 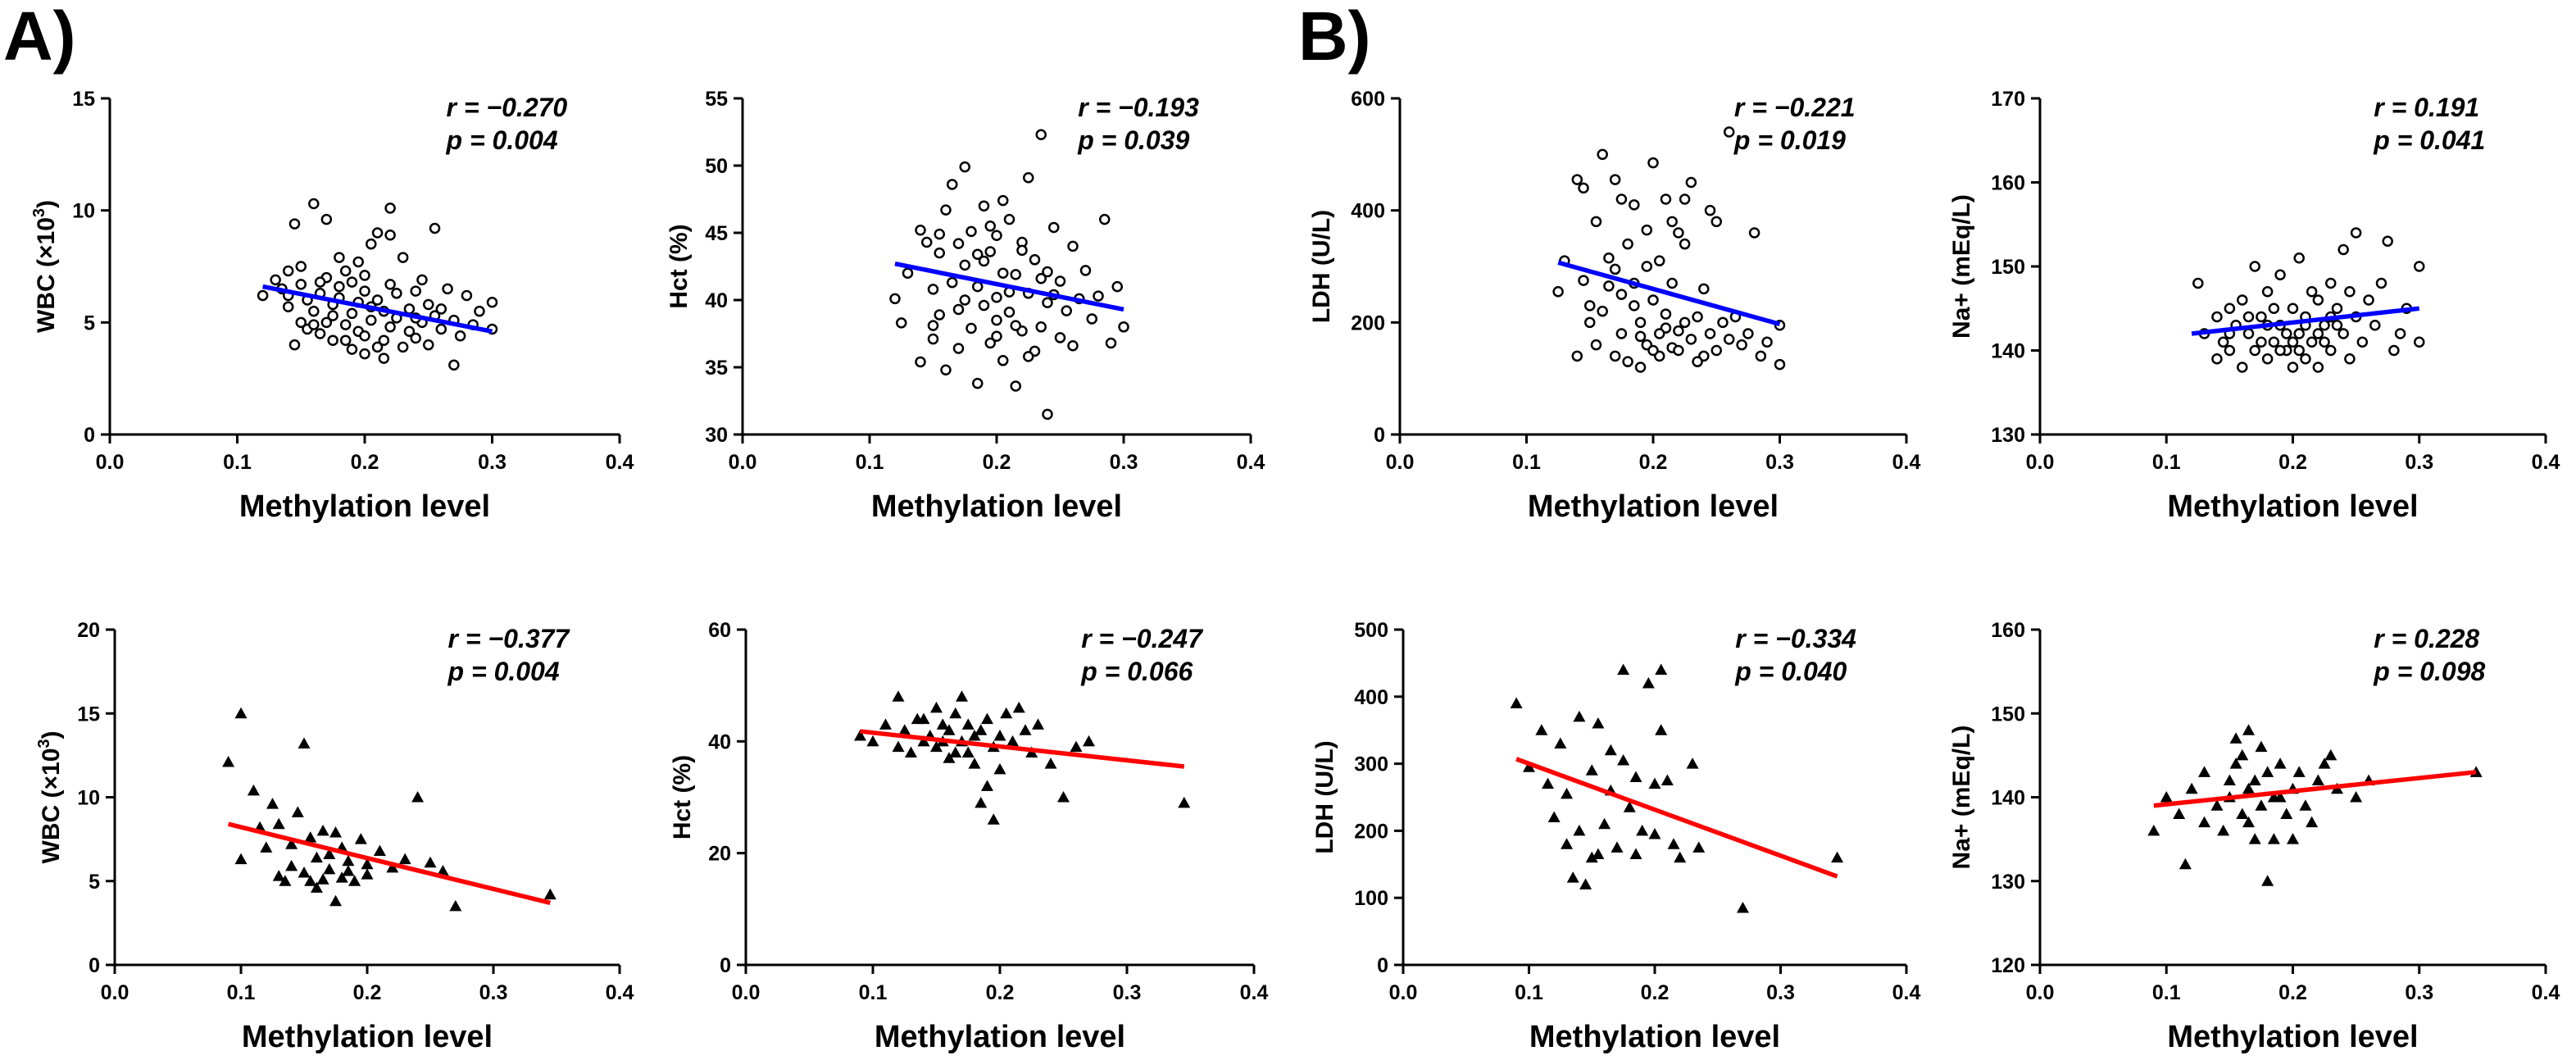 What do you see at coordinates (1676, 818) in the screenshot?
I see `regression-line` at bounding box center [1676, 818].